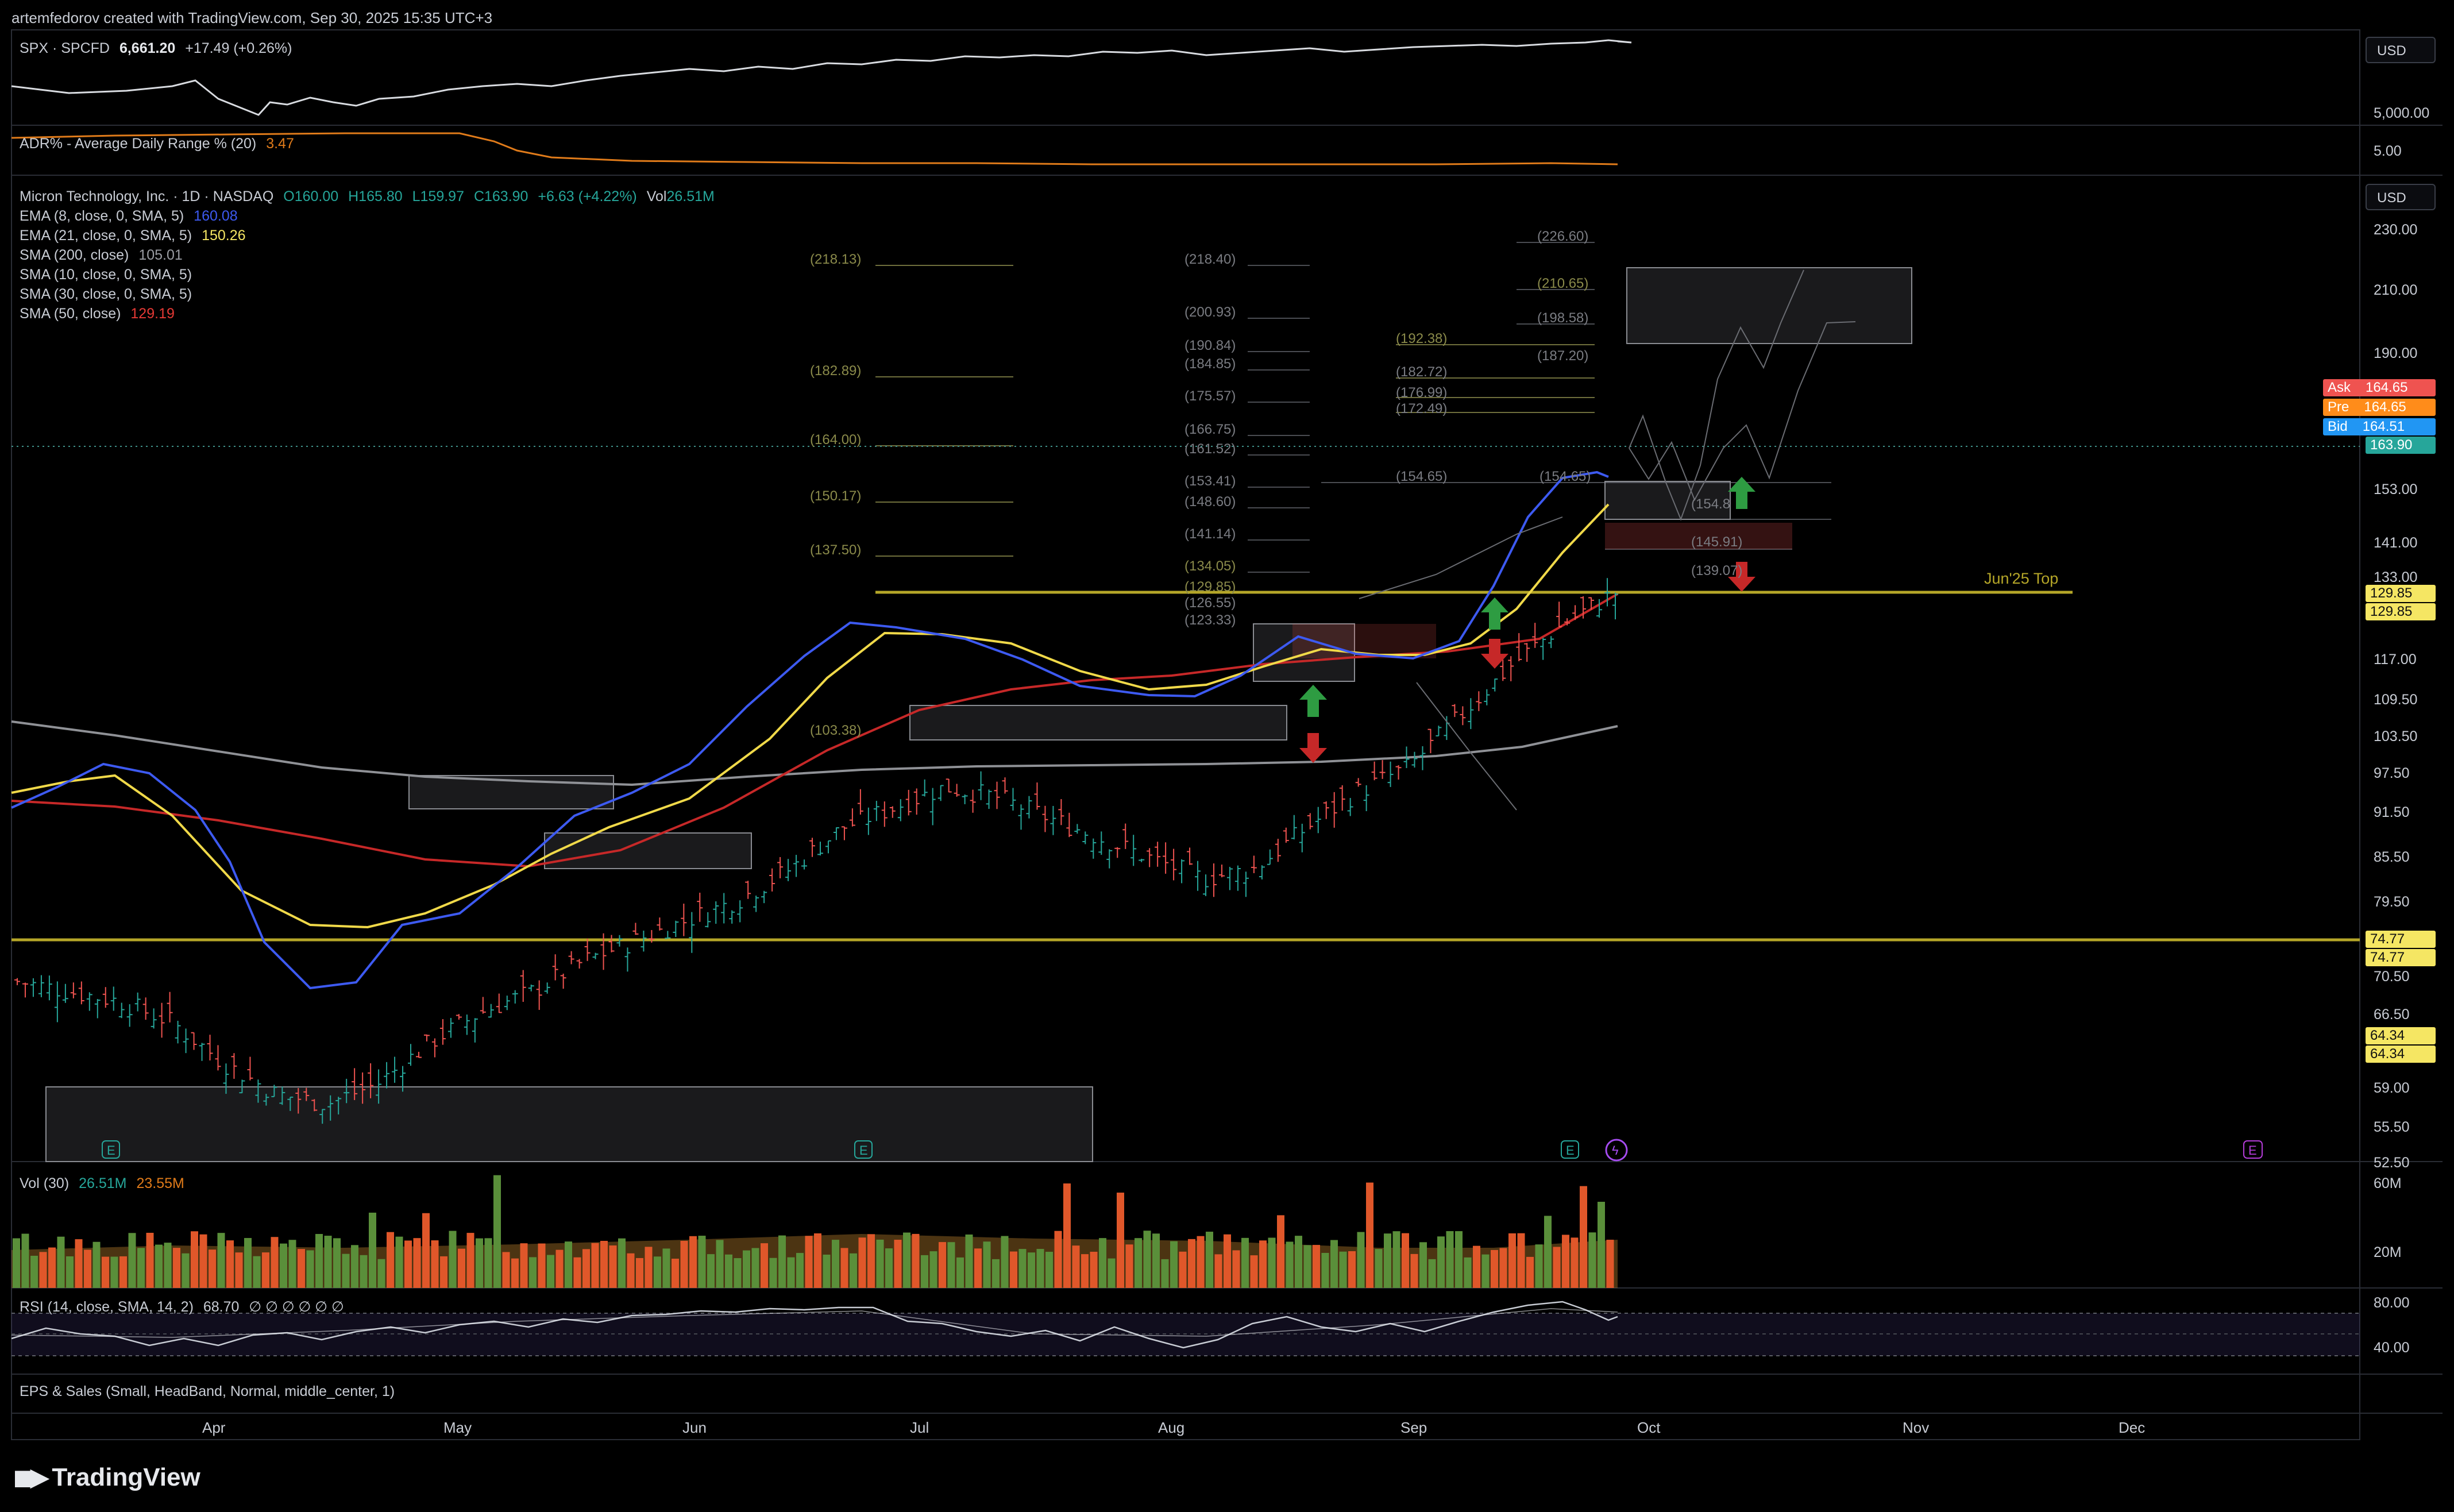 This screenshot has width=2454, height=1512. Describe the element at coordinates (836, 440) in the screenshot. I see `fib-label: (164.00)` at that location.